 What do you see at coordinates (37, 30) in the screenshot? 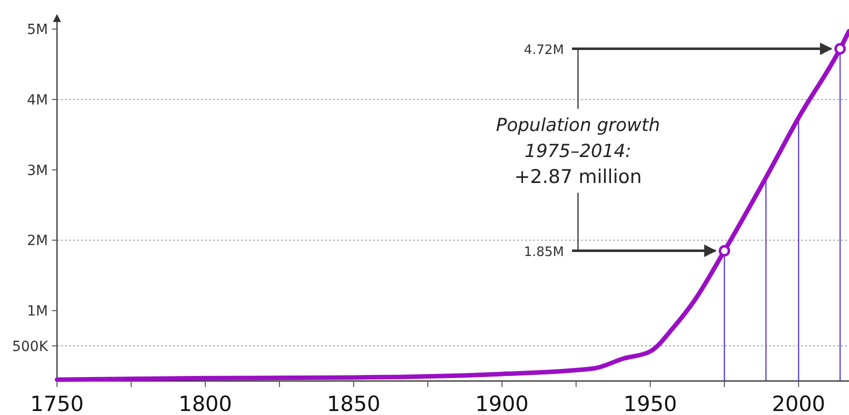
I see `y-tick-label: 5M` at bounding box center [37, 30].